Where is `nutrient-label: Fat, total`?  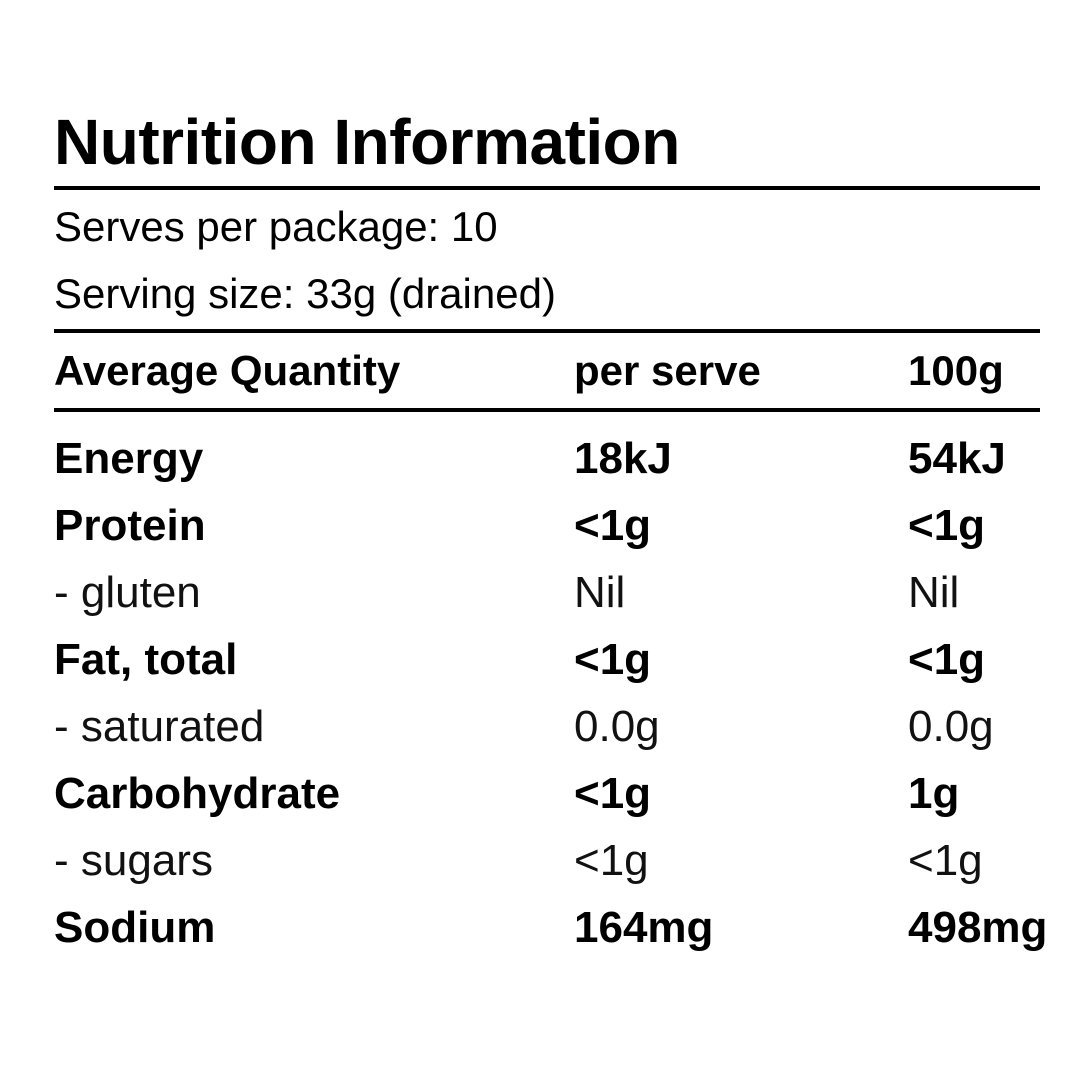 nutrient-label: Fat, total is located at coordinates (146, 659).